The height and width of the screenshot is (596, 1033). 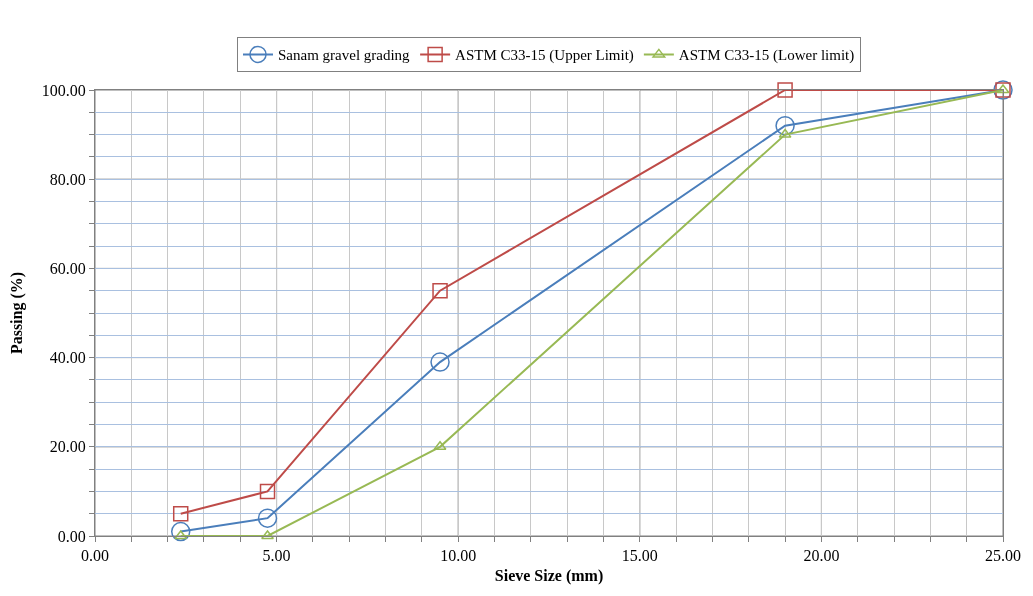 I want to click on x-tick-label: 0.00, so click(x=95, y=556).